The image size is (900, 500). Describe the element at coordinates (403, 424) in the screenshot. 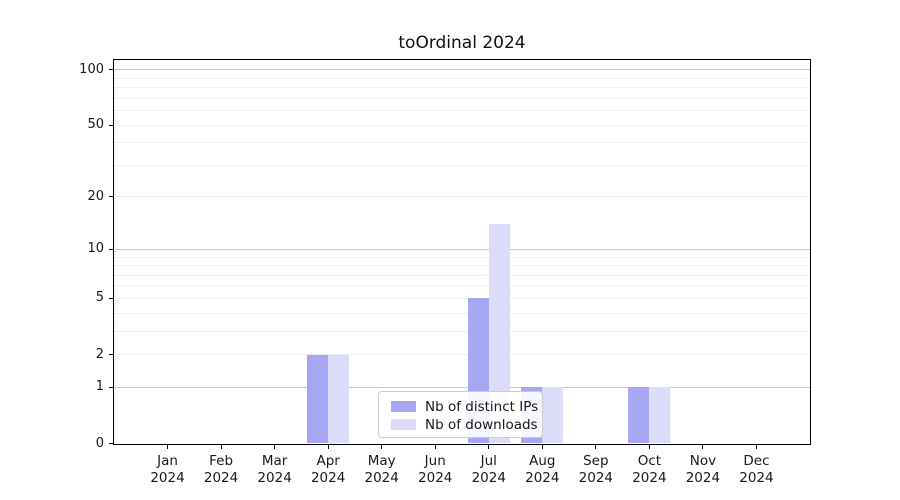

I see `legend-swatch-downloads` at that location.